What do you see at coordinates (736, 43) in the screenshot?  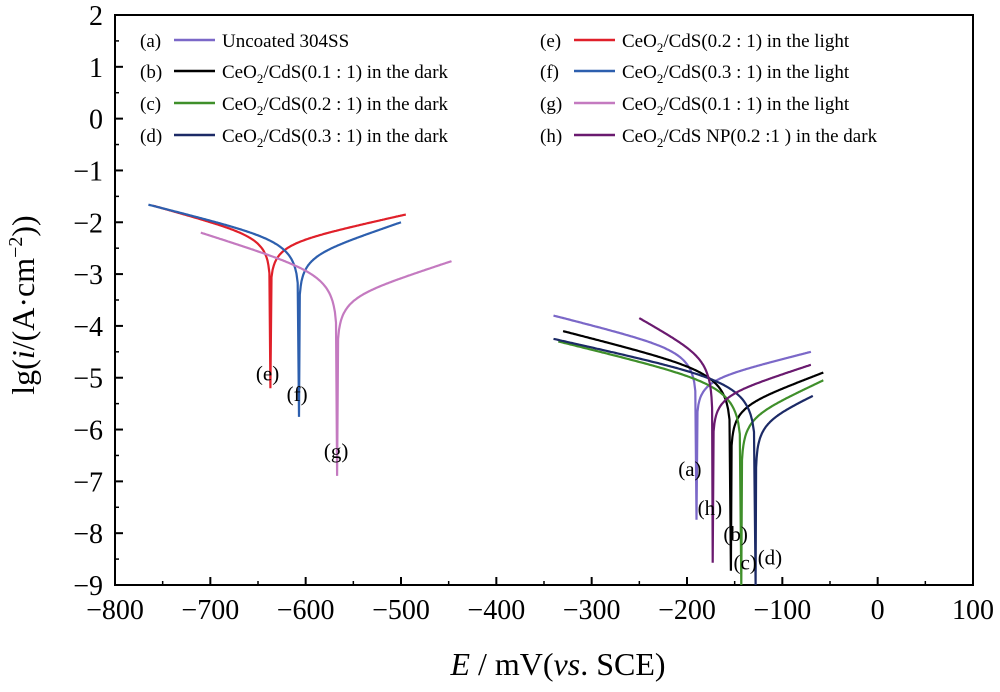 I see `legend-label-e: CeO2/CdS(0.2 : 1) in the light` at bounding box center [736, 43].